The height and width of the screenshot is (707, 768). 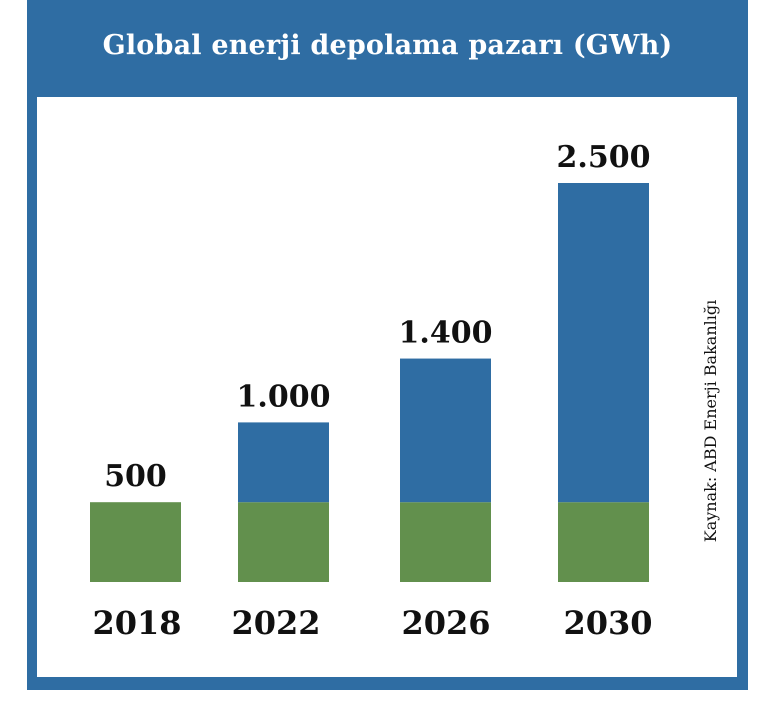 I want to click on bar-2022-growth, so click(x=283, y=462).